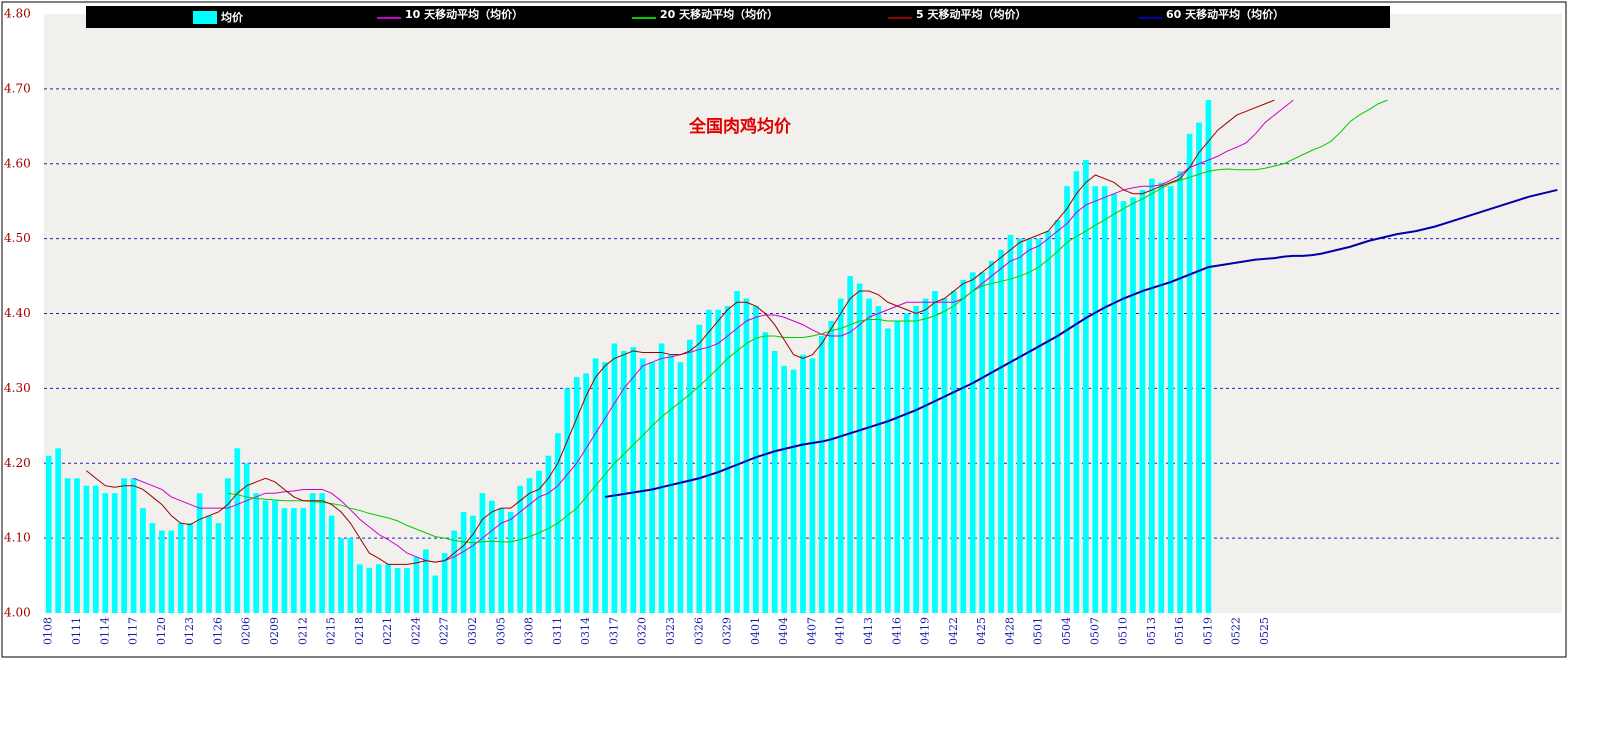 This screenshot has height=729, width=1616. What do you see at coordinates (415, 631) in the screenshot?
I see `x-tick-label: 0224` at bounding box center [415, 631].